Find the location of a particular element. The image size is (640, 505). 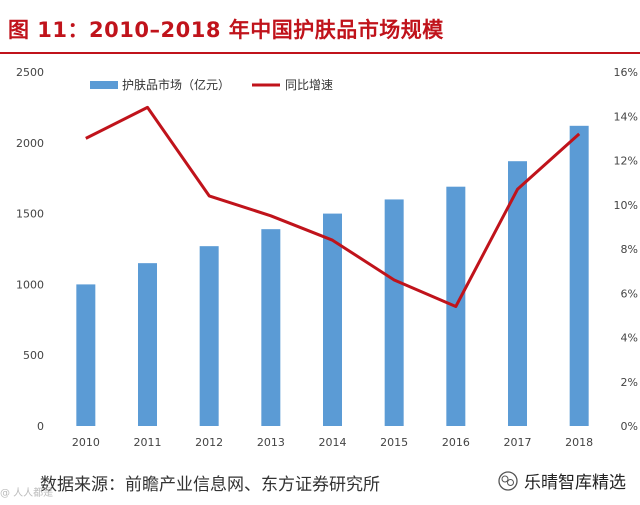

watermark: @ 人人都是 is located at coordinates (27, 493).